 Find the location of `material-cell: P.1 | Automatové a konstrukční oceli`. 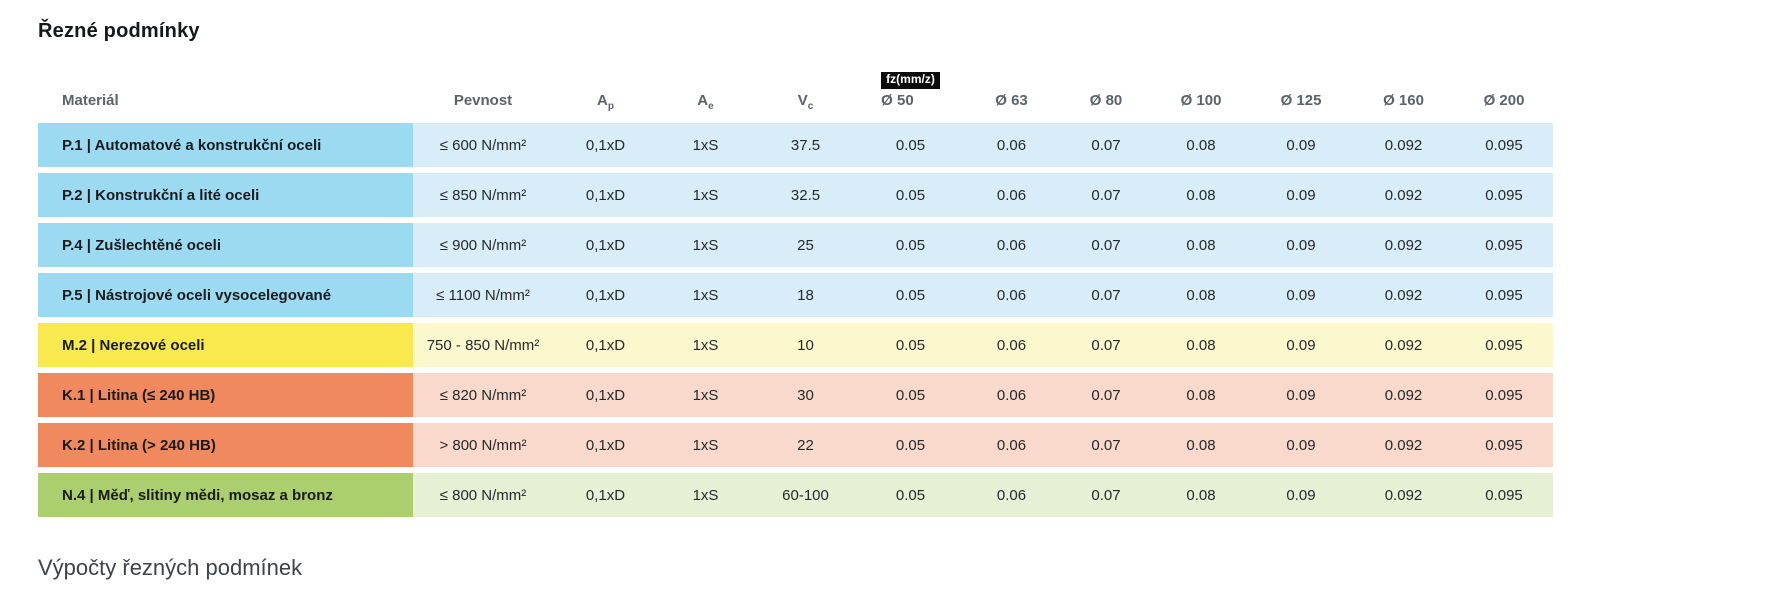

material-cell: P.1 | Automatové a konstrukční oceli is located at coordinates (225, 145).